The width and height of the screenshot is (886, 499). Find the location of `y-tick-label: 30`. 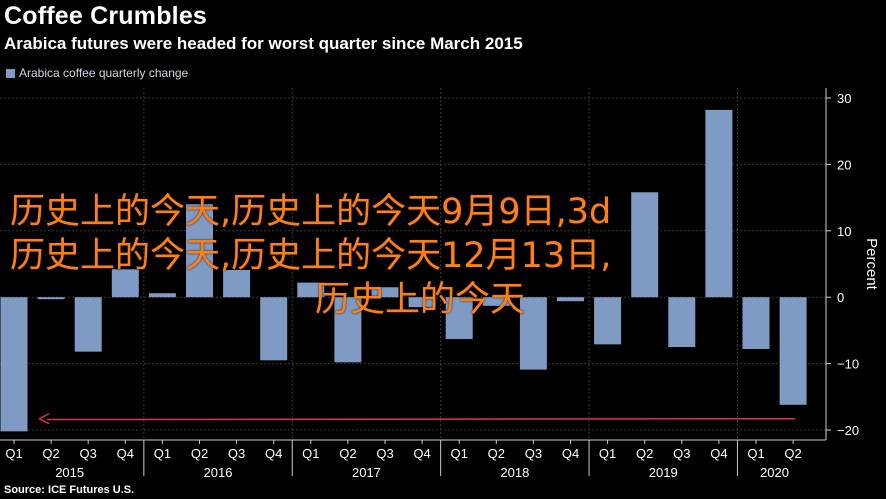

y-tick-label: 30 is located at coordinates (844, 98).